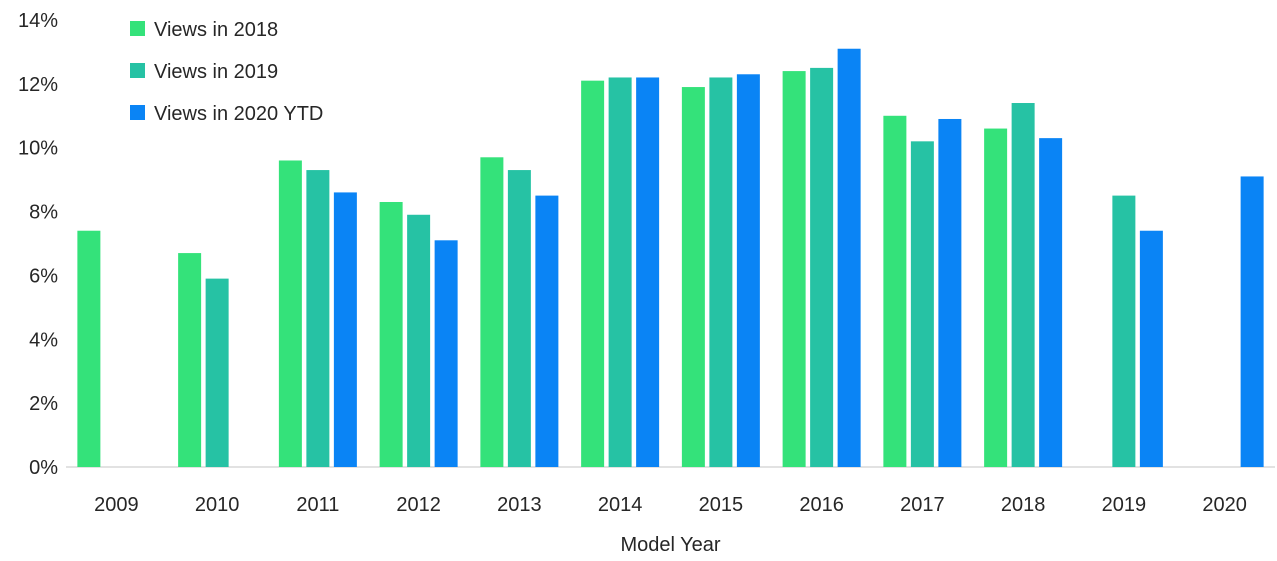 This screenshot has width=1277, height=561. What do you see at coordinates (821, 505) in the screenshot?
I see `x-tick-label: 2016` at bounding box center [821, 505].